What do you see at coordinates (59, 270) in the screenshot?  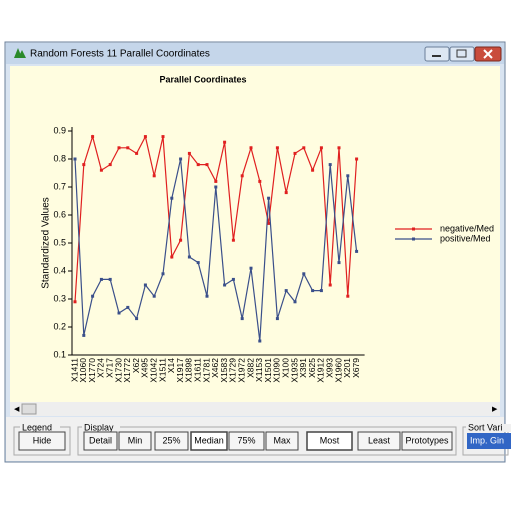 I see `y-tick-label: 0.4` at bounding box center [59, 270].